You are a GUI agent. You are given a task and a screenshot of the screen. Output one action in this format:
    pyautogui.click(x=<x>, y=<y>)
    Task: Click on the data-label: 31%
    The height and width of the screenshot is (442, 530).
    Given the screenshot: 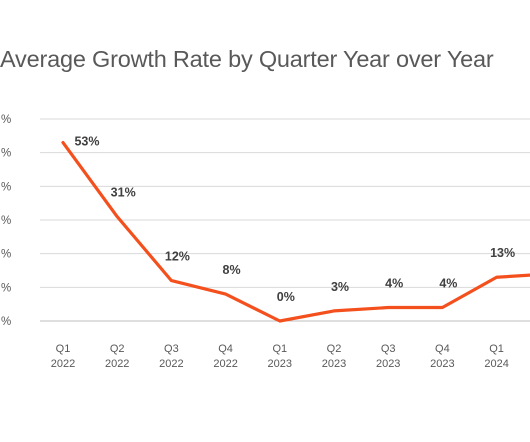 What is the action you would take?
    pyautogui.click(x=123, y=193)
    